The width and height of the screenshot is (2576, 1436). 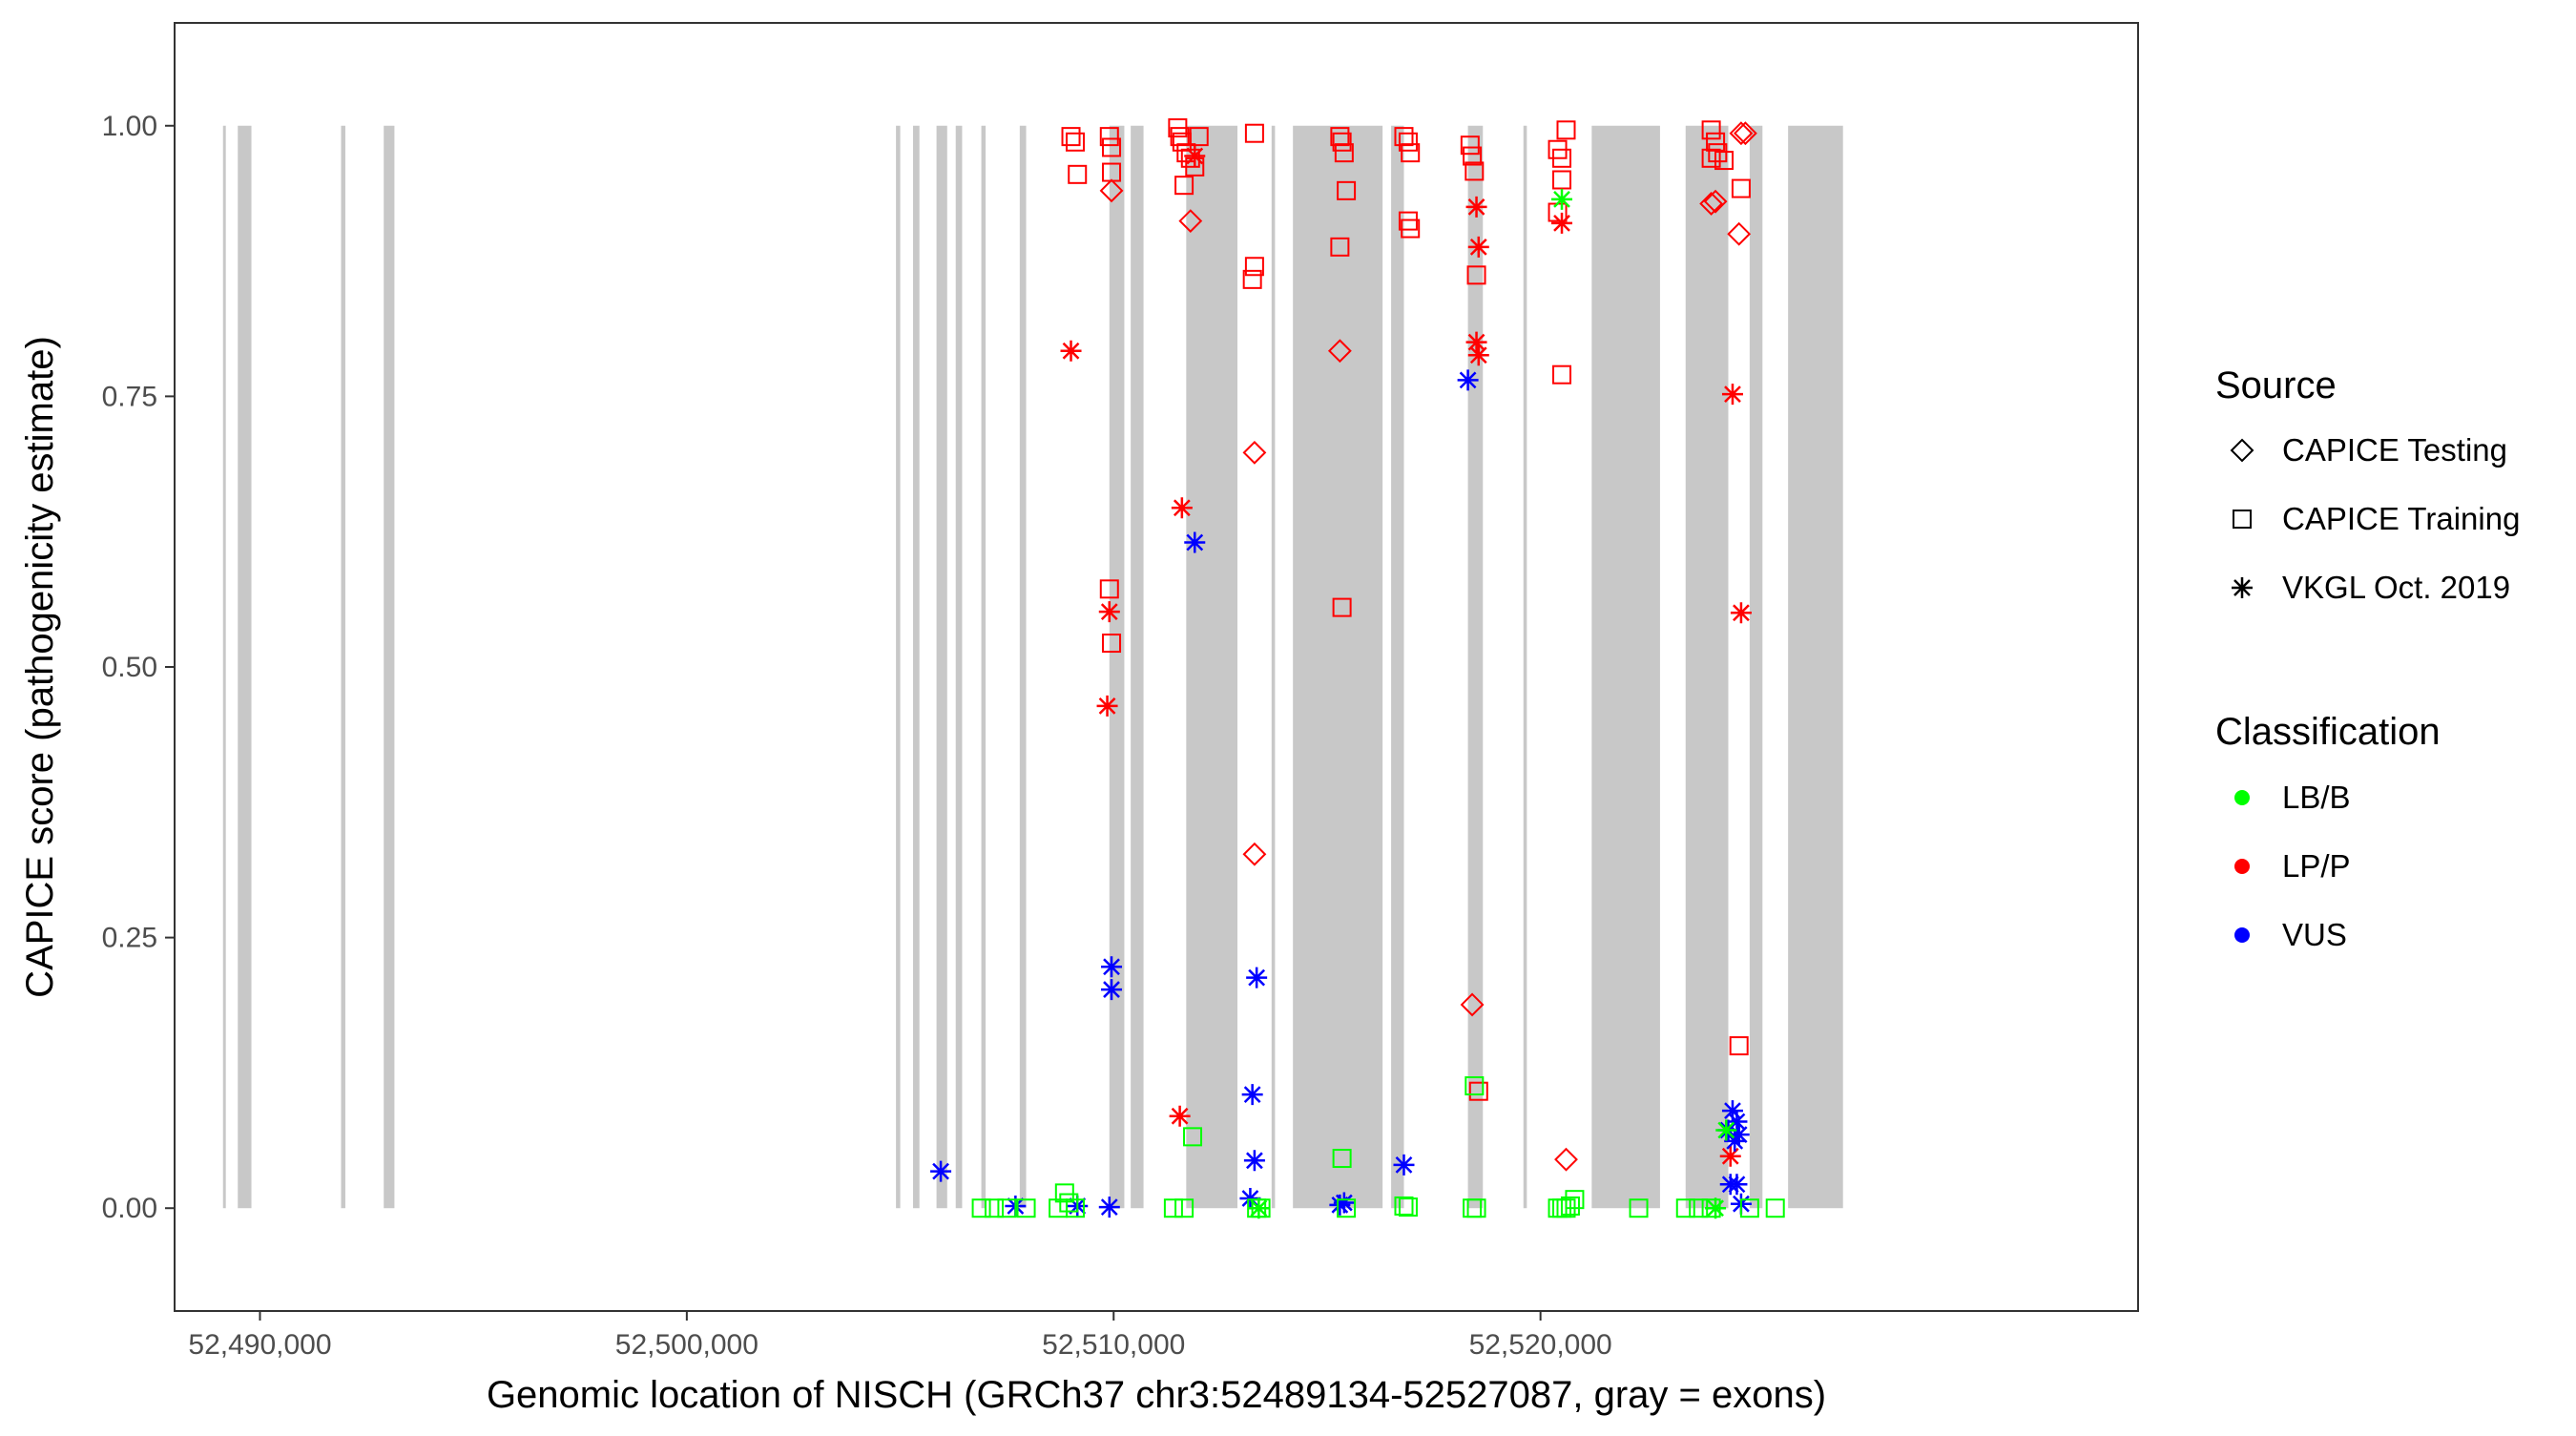 I want to click on x-axis: 52,490,000 52,500,000 52,510,000 52,520,000, so click(x=900, y=1336).